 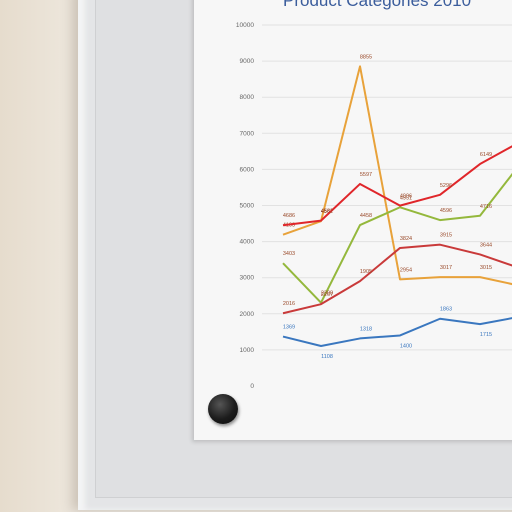 What do you see at coordinates (247, 133) in the screenshot?
I see `y-tick-label: 7000` at bounding box center [247, 133].